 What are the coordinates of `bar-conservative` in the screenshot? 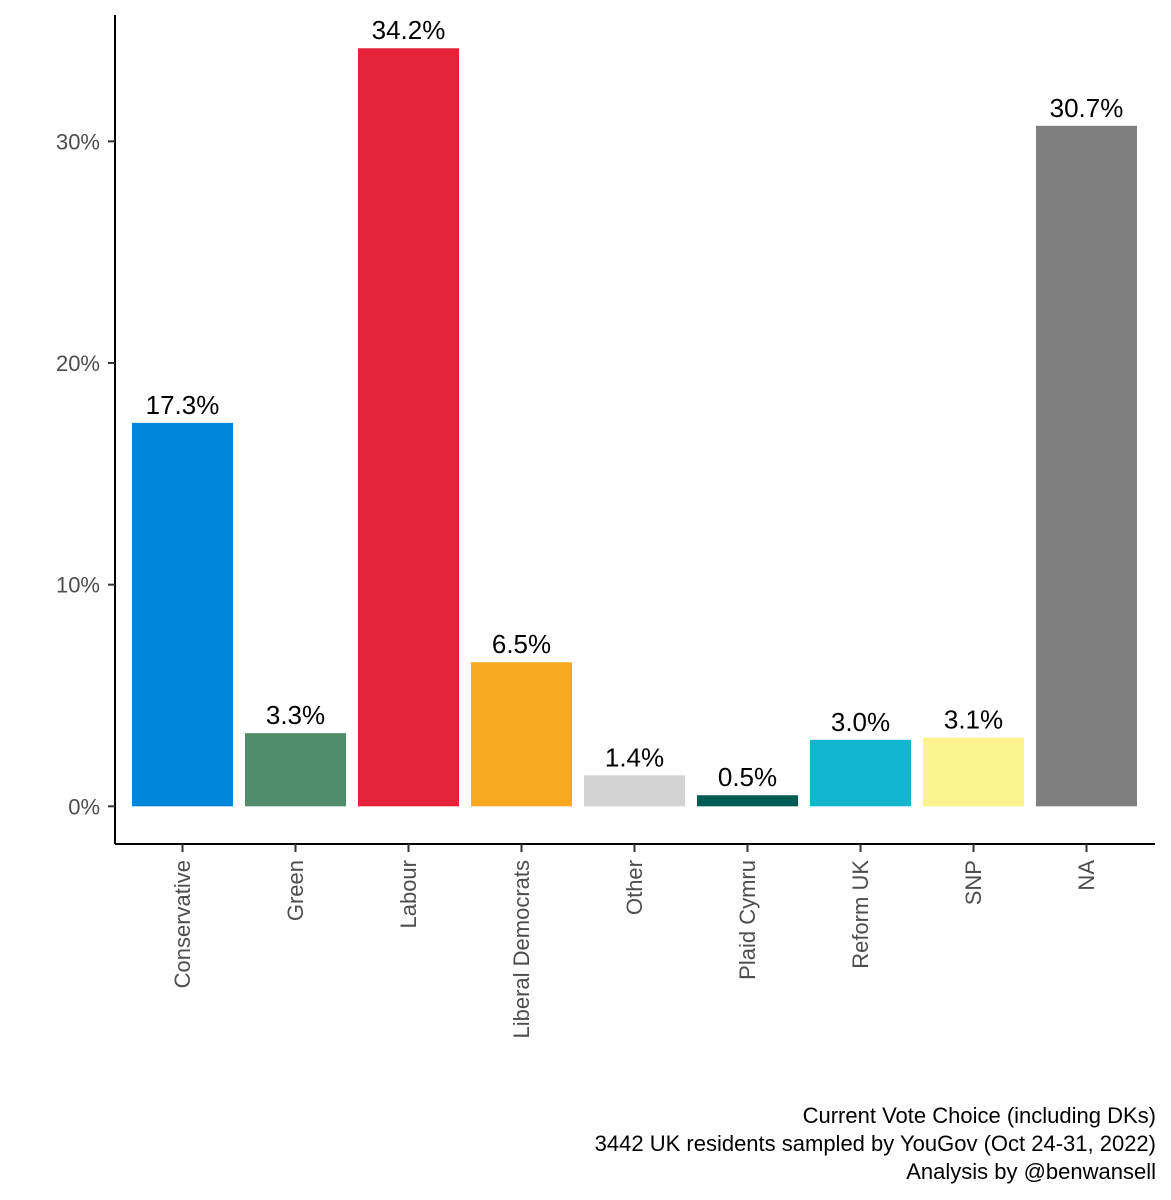 It's located at (182, 614).